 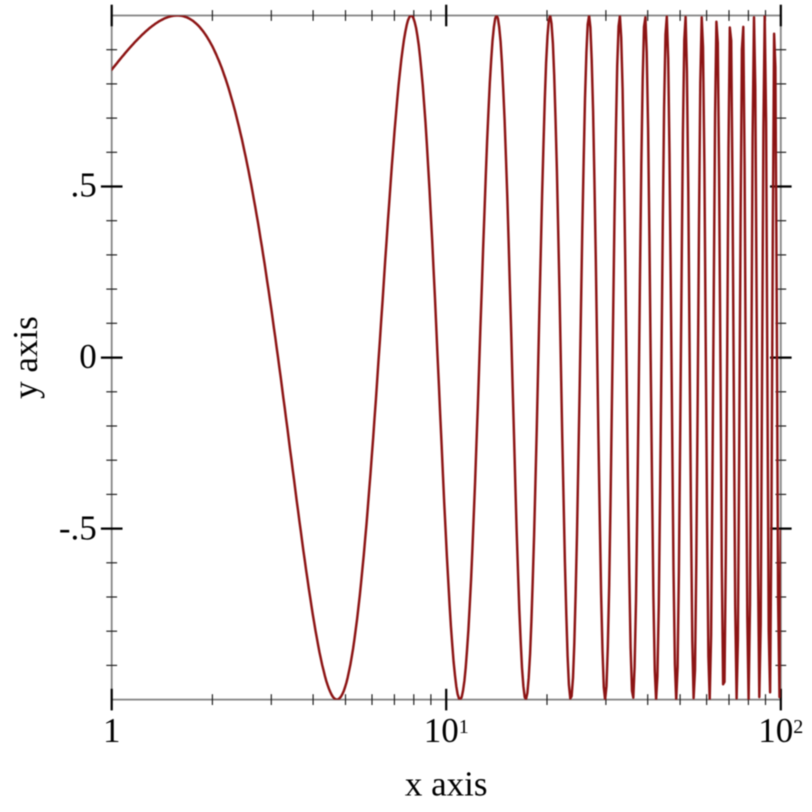 I want to click on svg-text: y axis, so click(x=25, y=357).